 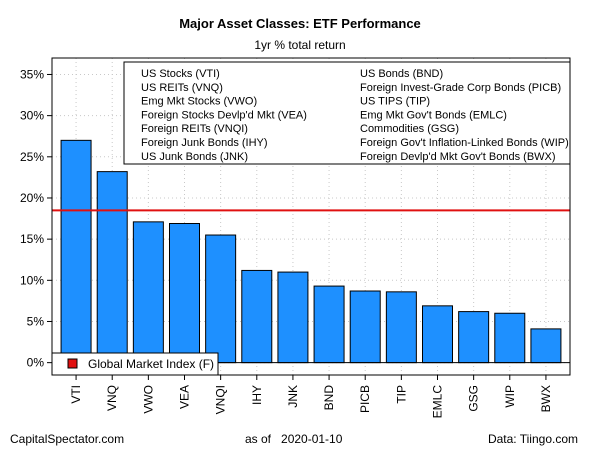 I want to click on x-tick-label-tip: TIP, so click(x=401, y=394).